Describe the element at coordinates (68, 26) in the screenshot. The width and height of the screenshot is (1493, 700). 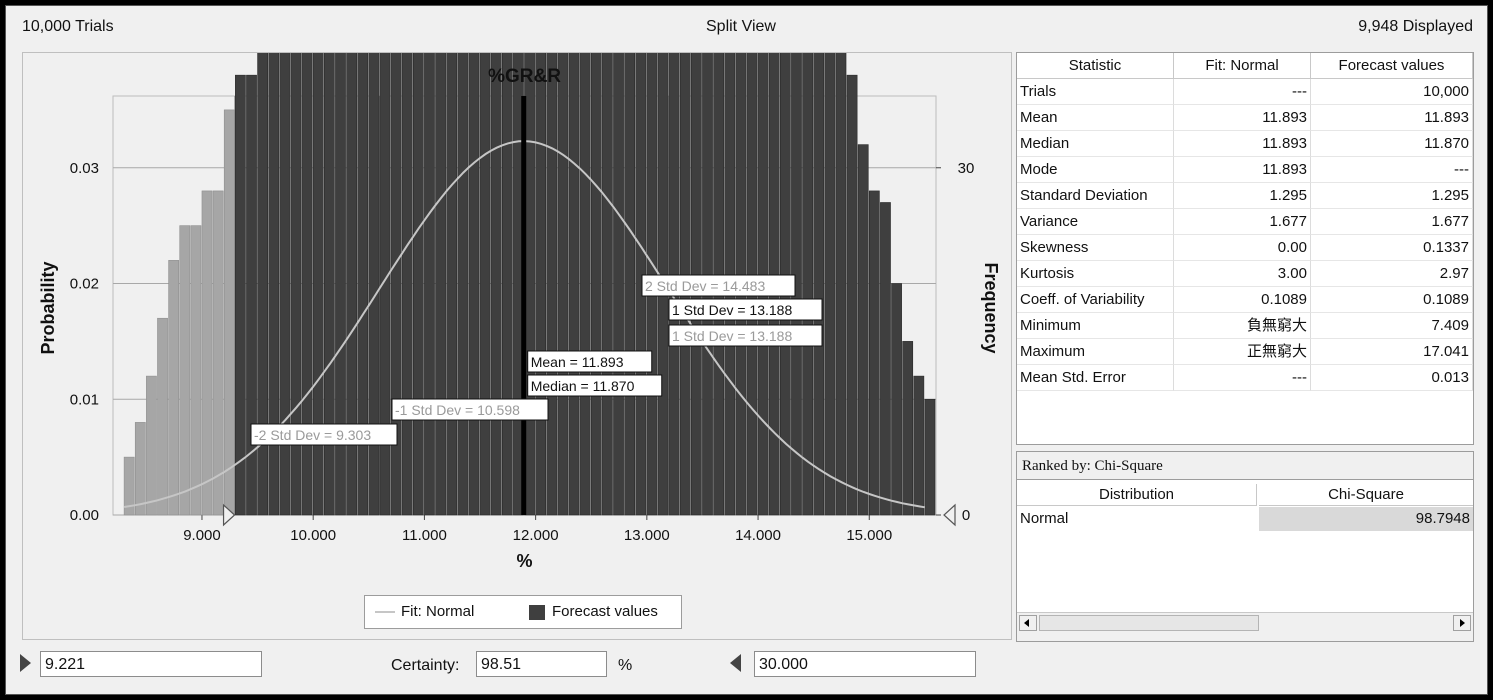
I see `trials-count: 10,000 Trials` at that location.